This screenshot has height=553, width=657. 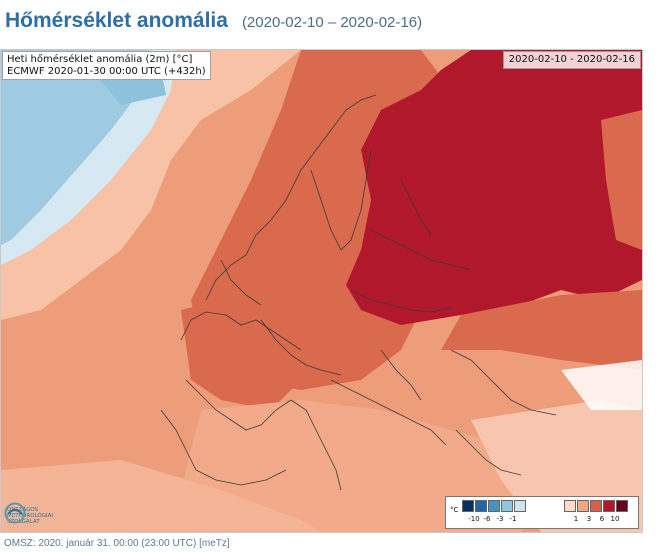 I want to click on legend-tick-cold-2: -6, so click(x=487, y=519).